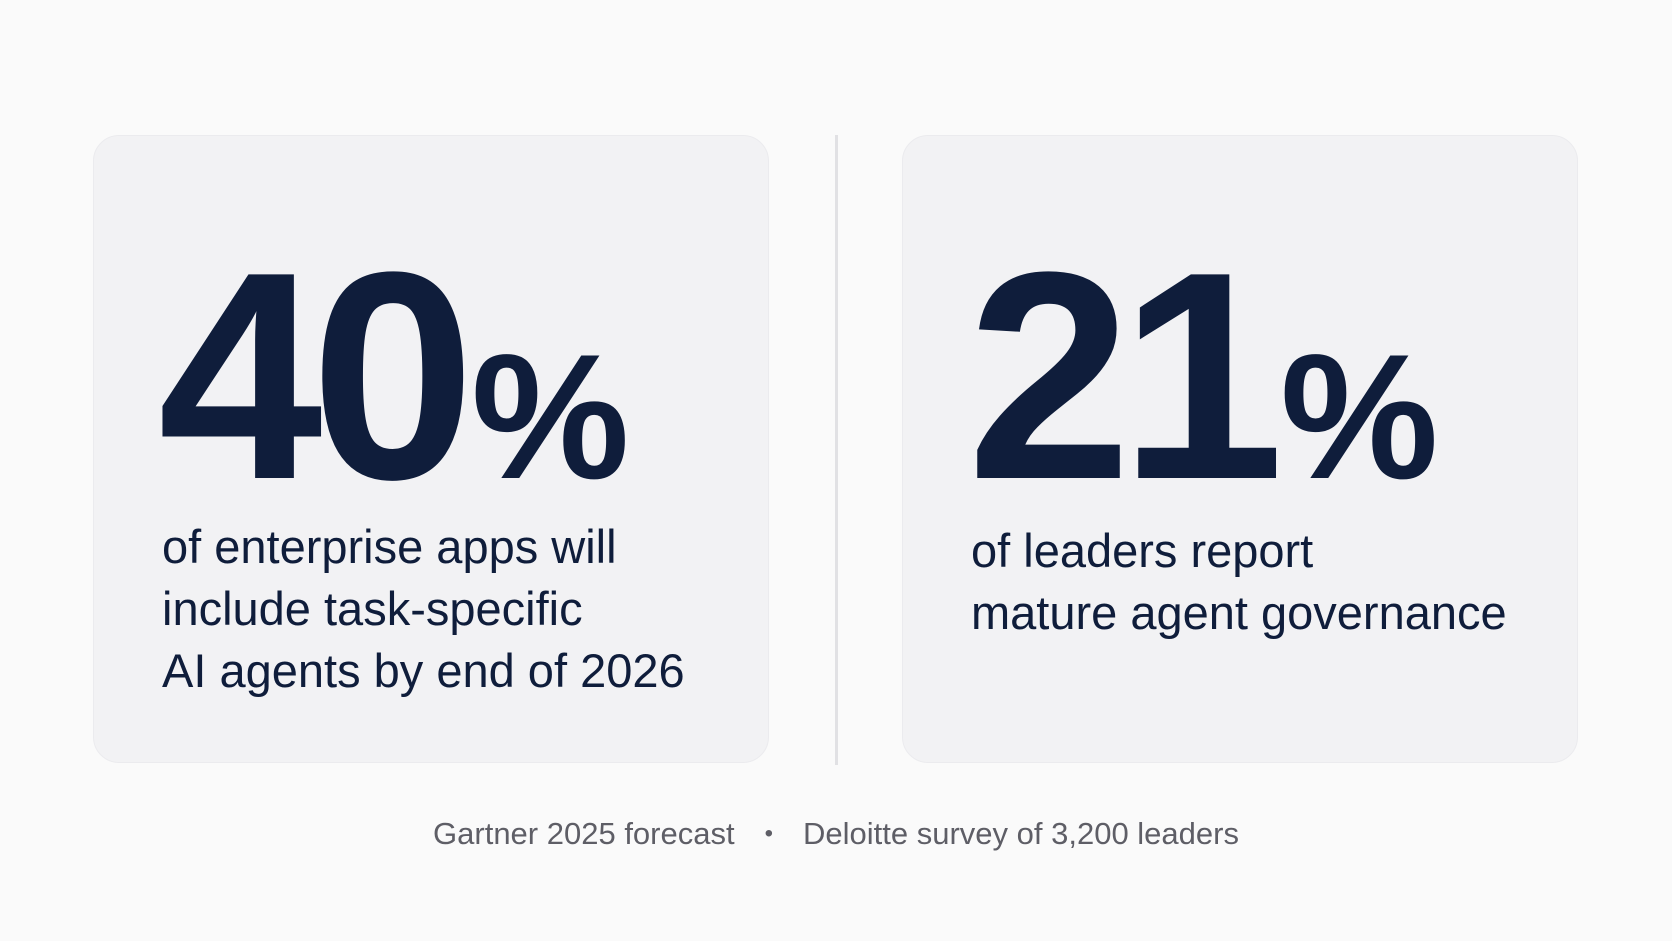  I want to click on stat-description-line: AI agents by end of 2026, so click(423, 670).